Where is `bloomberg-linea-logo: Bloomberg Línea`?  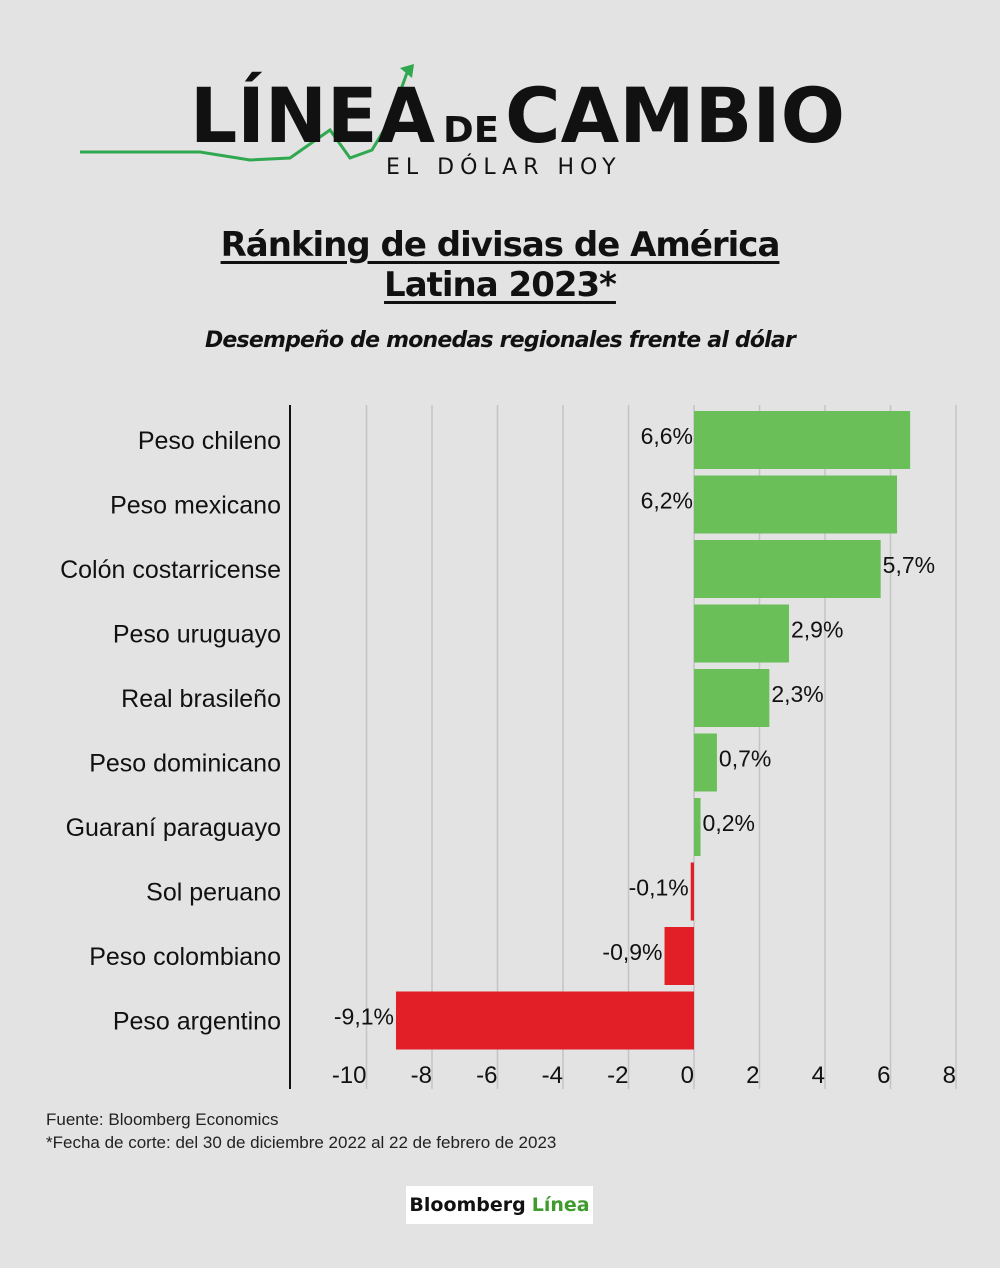
bloomberg-linea-logo: Bloomberg Línea is located at coordinates (499, 1205).